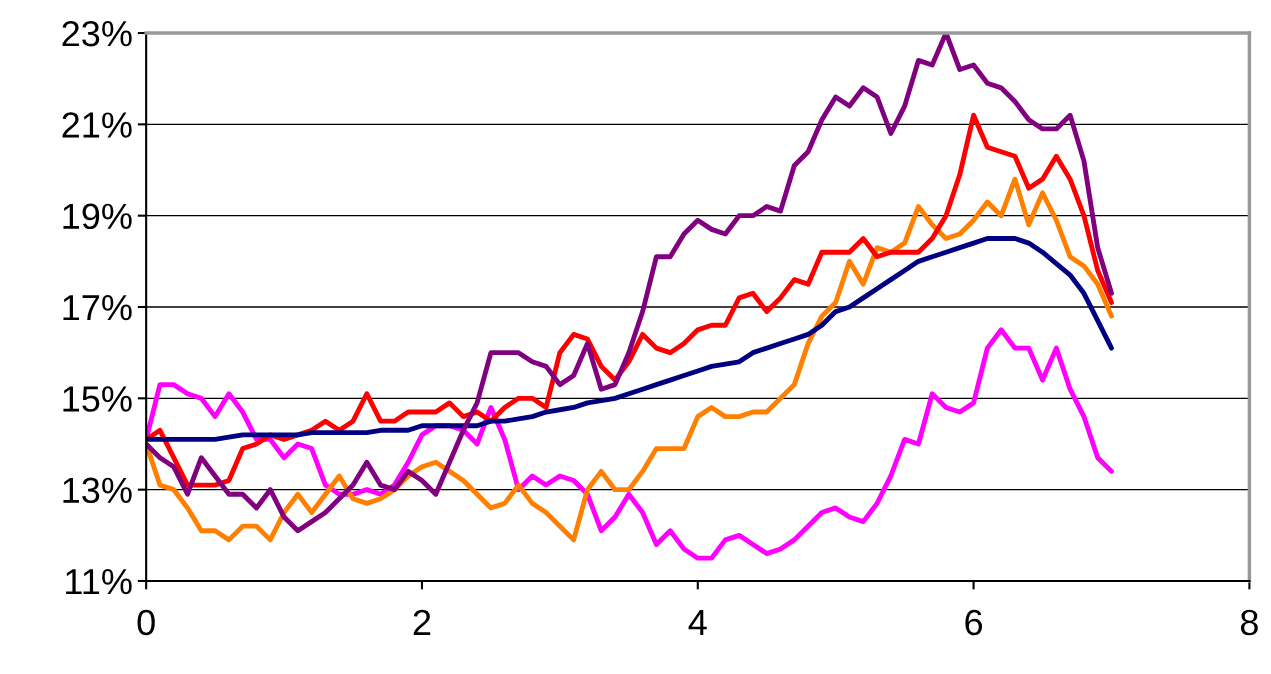  What do you see at coordinates (97, 33) in the screenshot?
I see `y-tick-label: 23%` at bounding box center [97, 33].